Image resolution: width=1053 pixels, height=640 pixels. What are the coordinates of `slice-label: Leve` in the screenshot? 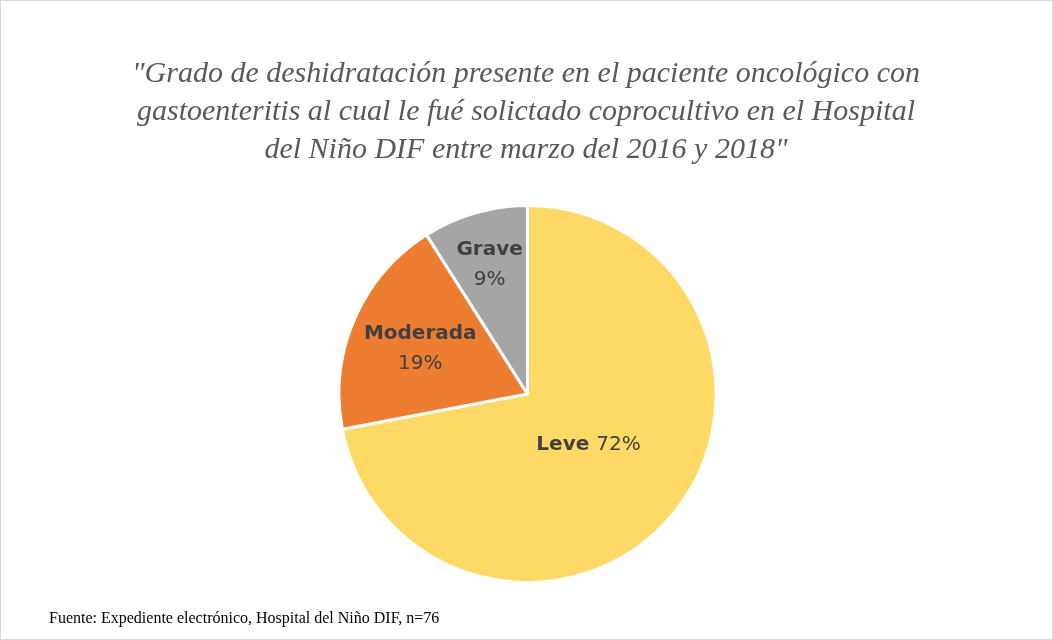 It's located at (563, 442).